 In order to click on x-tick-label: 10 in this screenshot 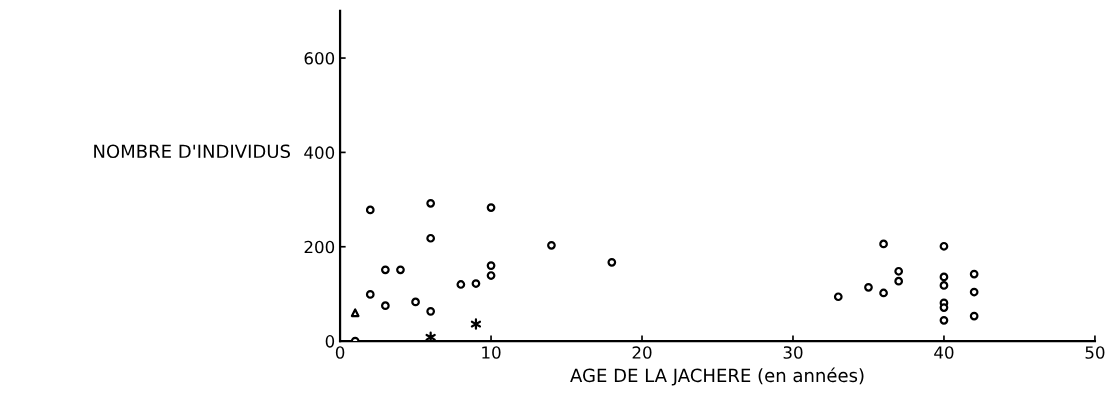, I will do `click(491, 352)`.